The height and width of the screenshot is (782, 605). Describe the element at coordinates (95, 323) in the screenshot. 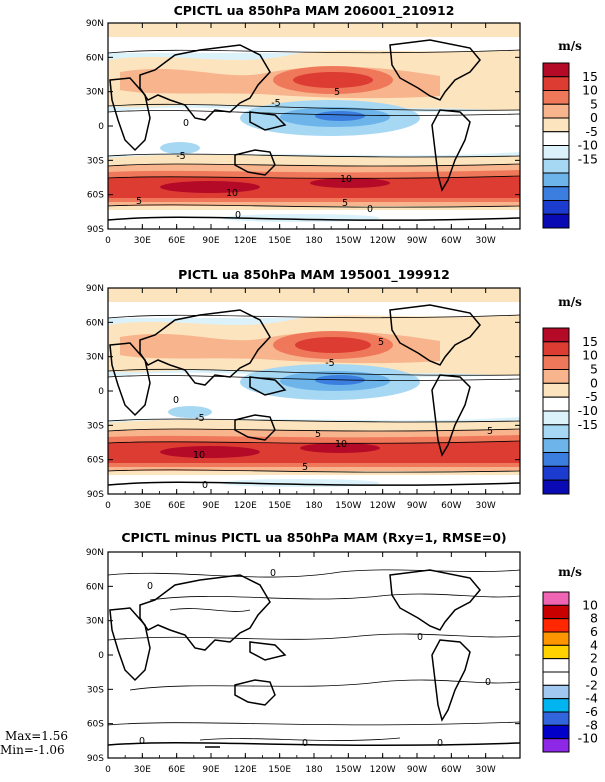

I see `lat-tick-label: 60N` at that location.